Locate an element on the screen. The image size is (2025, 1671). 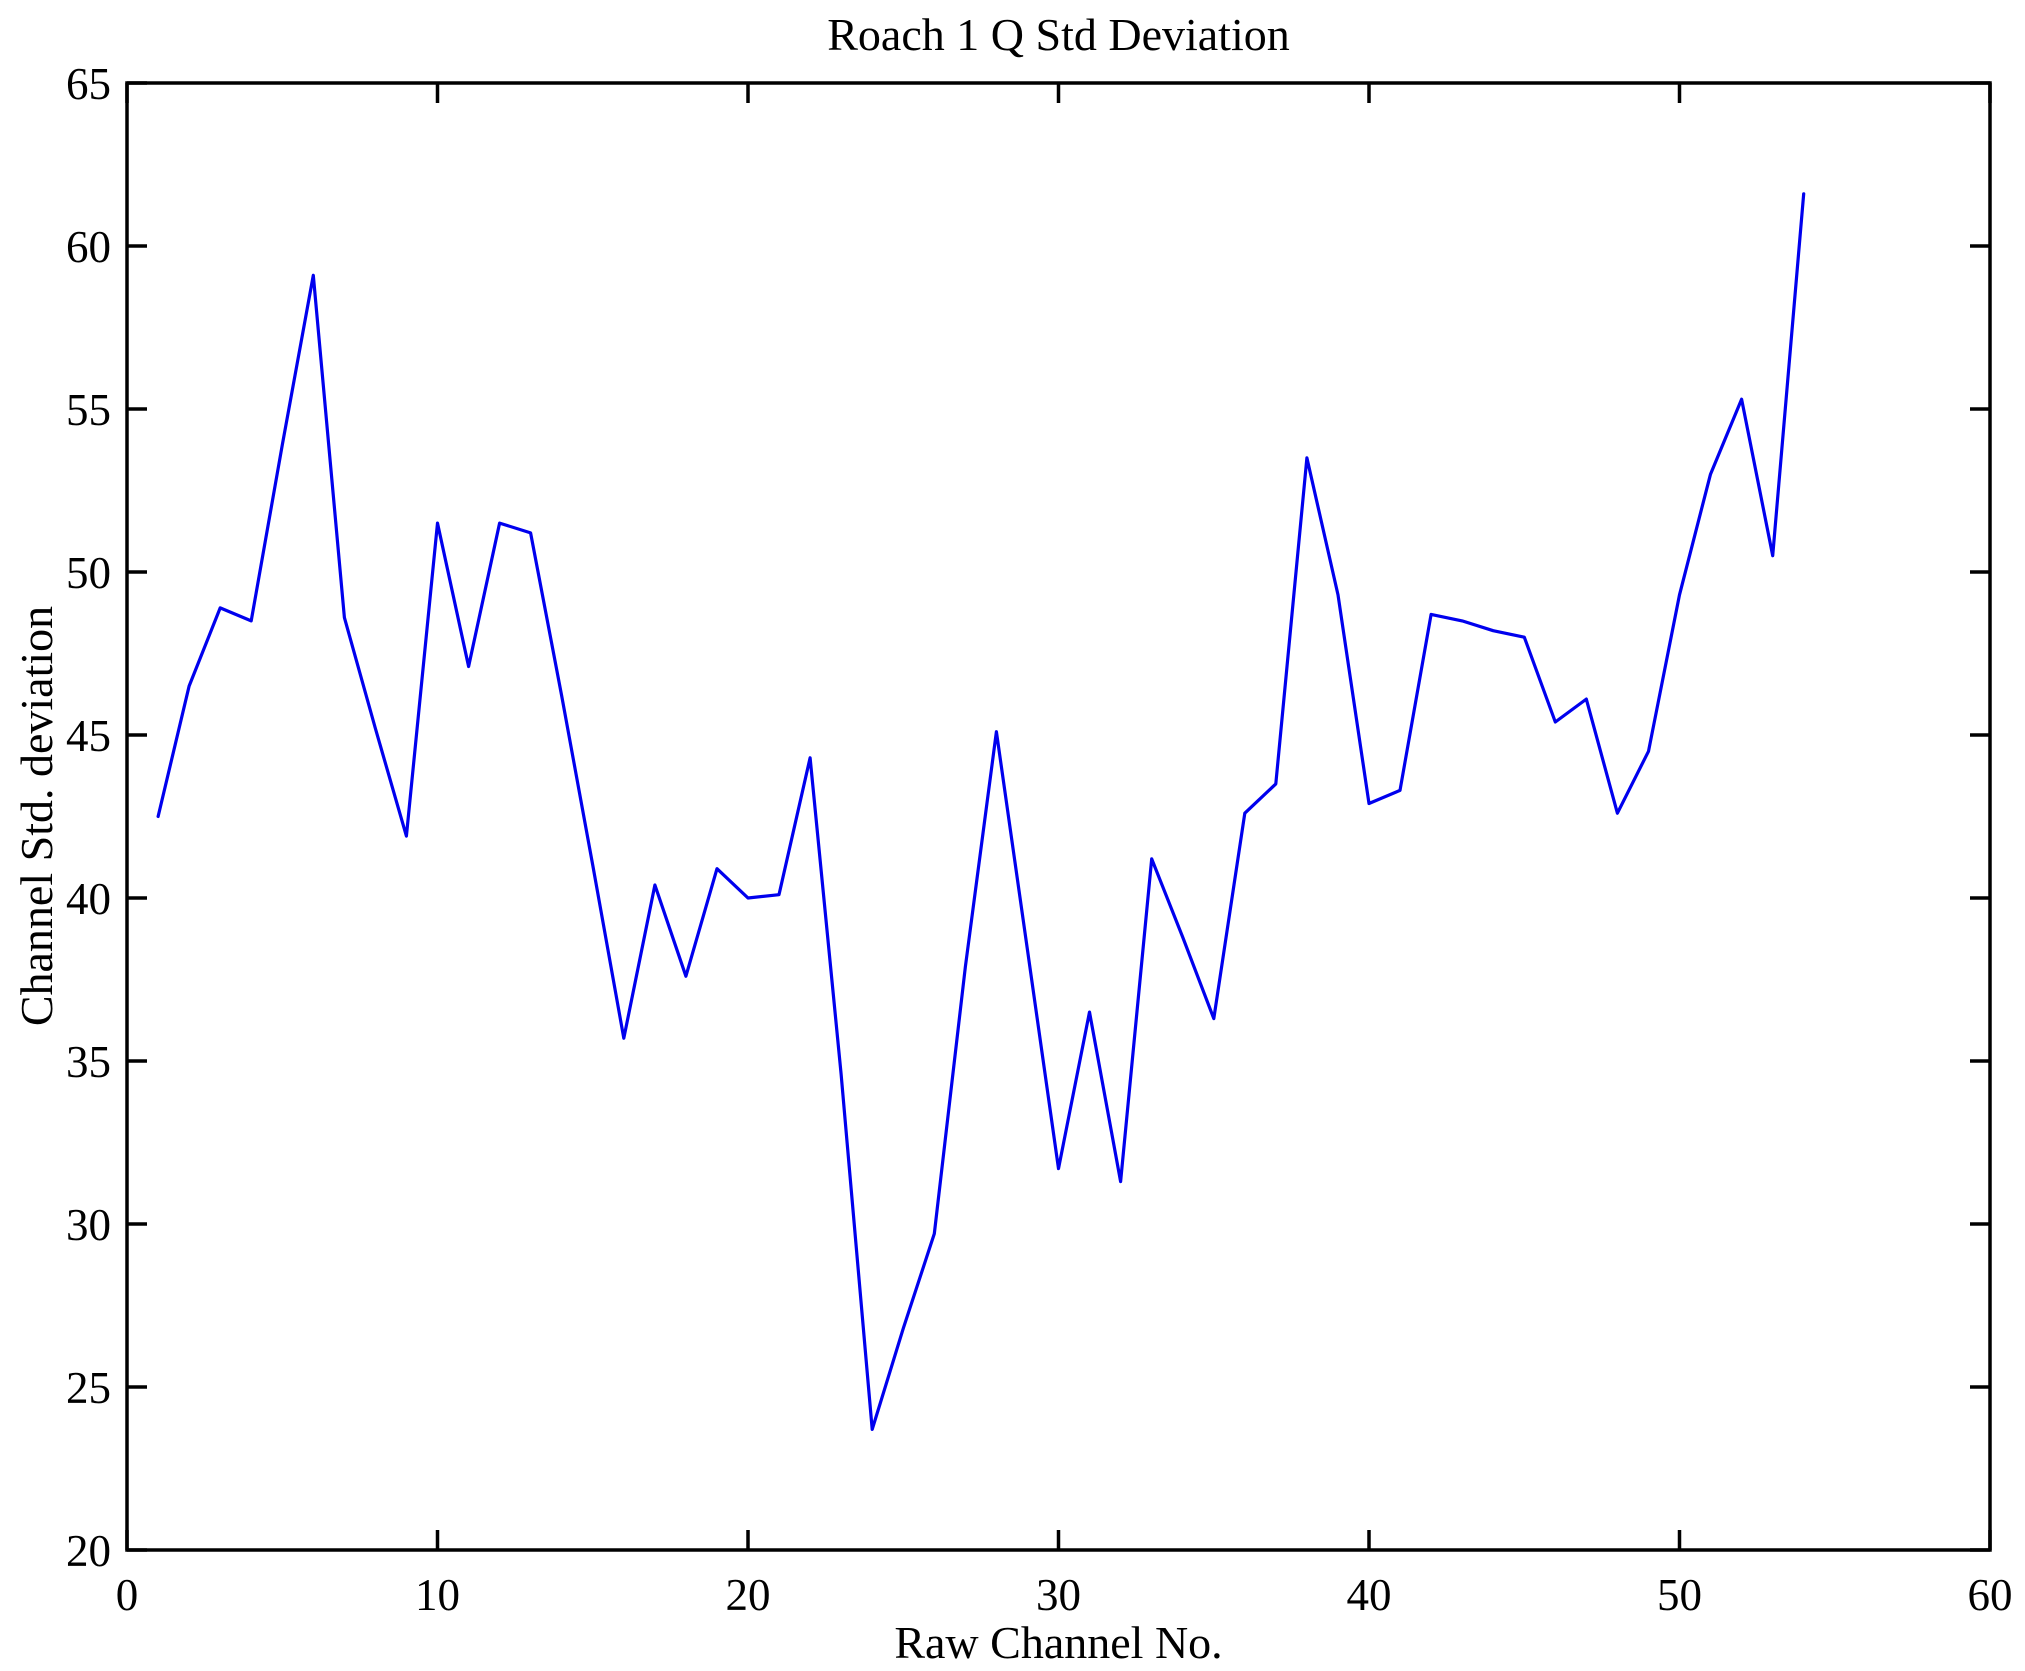
chart-title: Roach 1 Q Std Deviation is located at coordinates (1058, 34).